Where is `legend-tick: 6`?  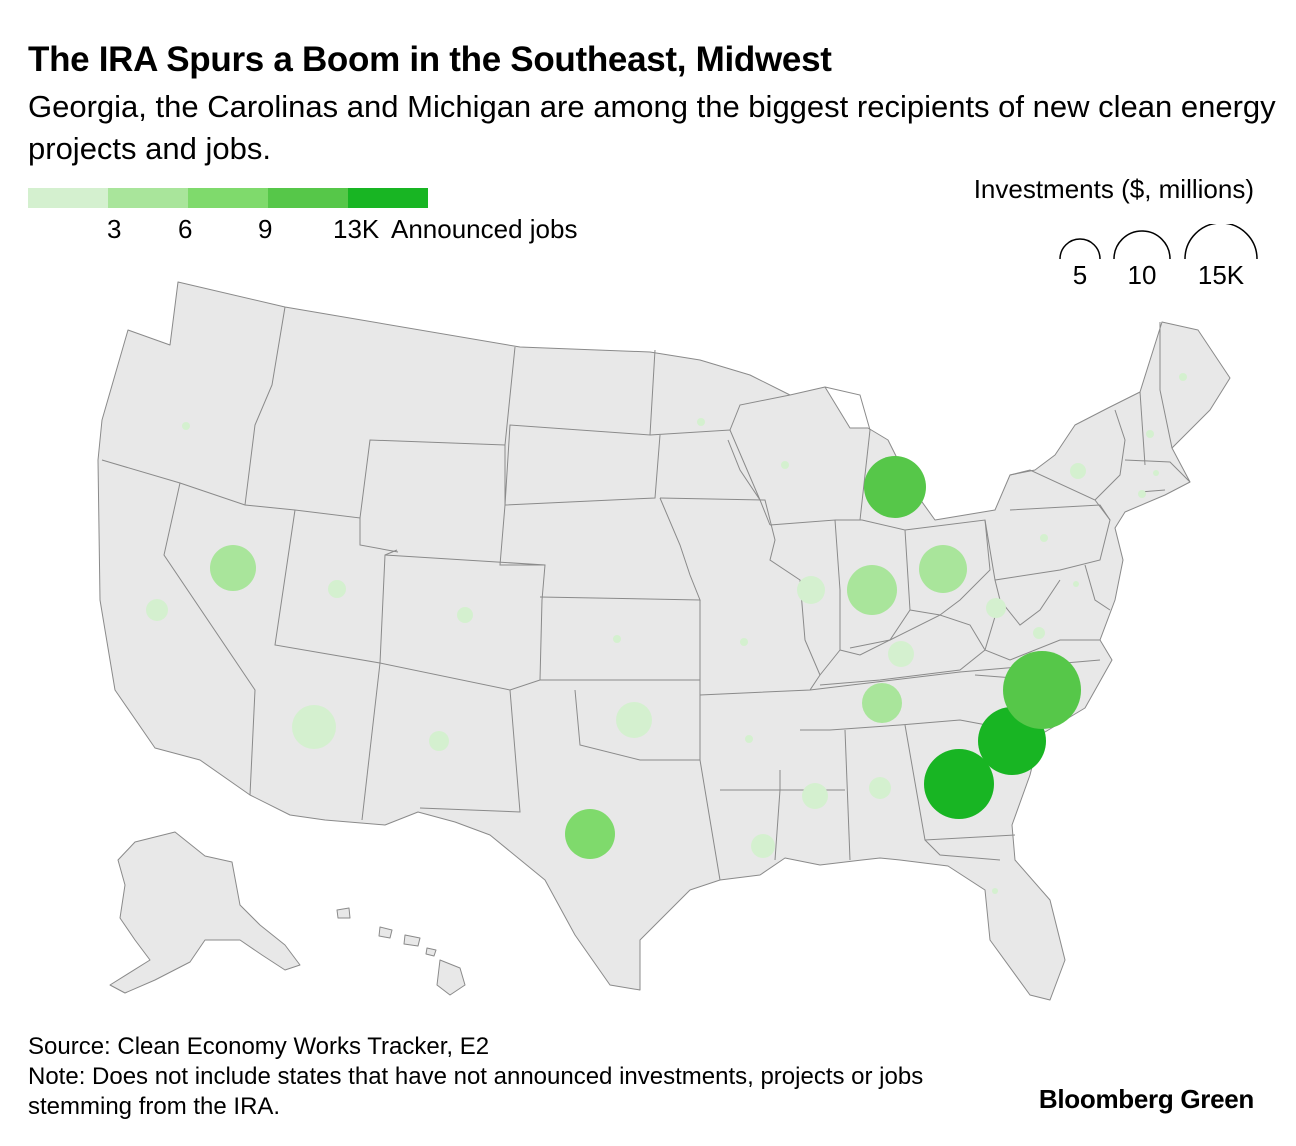
legend-tick: 6 is located at coordinates (185, 229).